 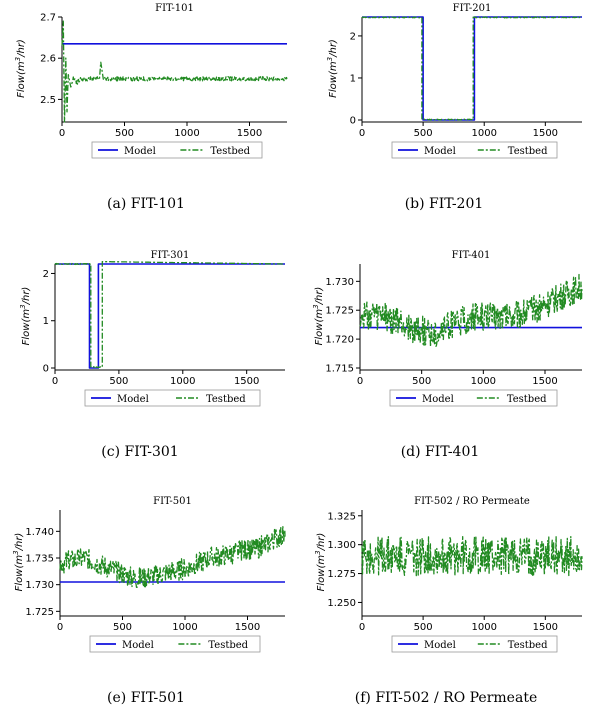 What do you see at coordinates (146, 204) in the screenshot?
I see `panel-caption: (a) FIT-101` at bounding box center [146, 204].